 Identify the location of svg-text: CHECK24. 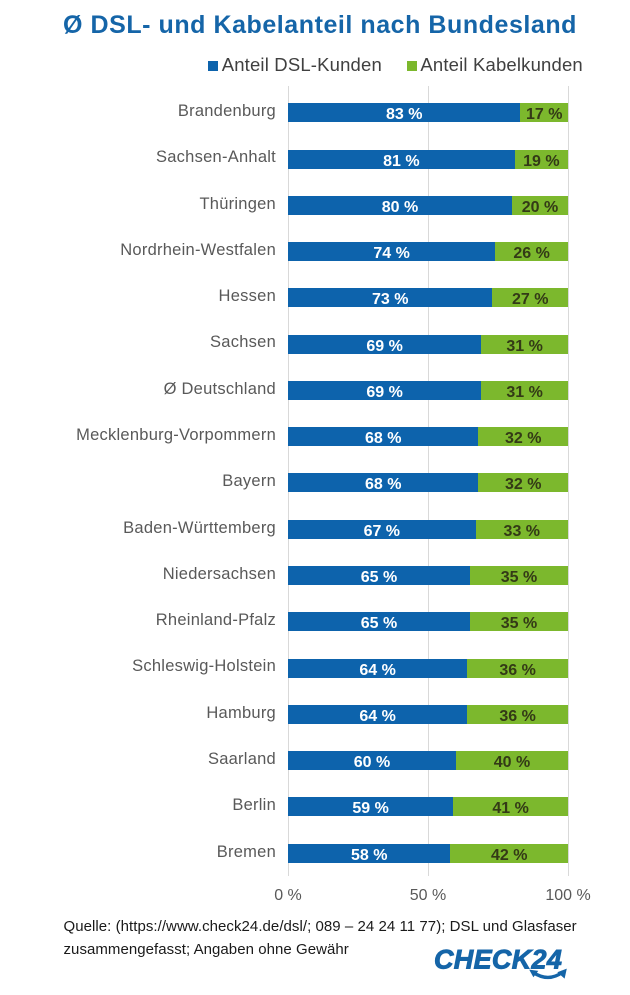
(498, 960).